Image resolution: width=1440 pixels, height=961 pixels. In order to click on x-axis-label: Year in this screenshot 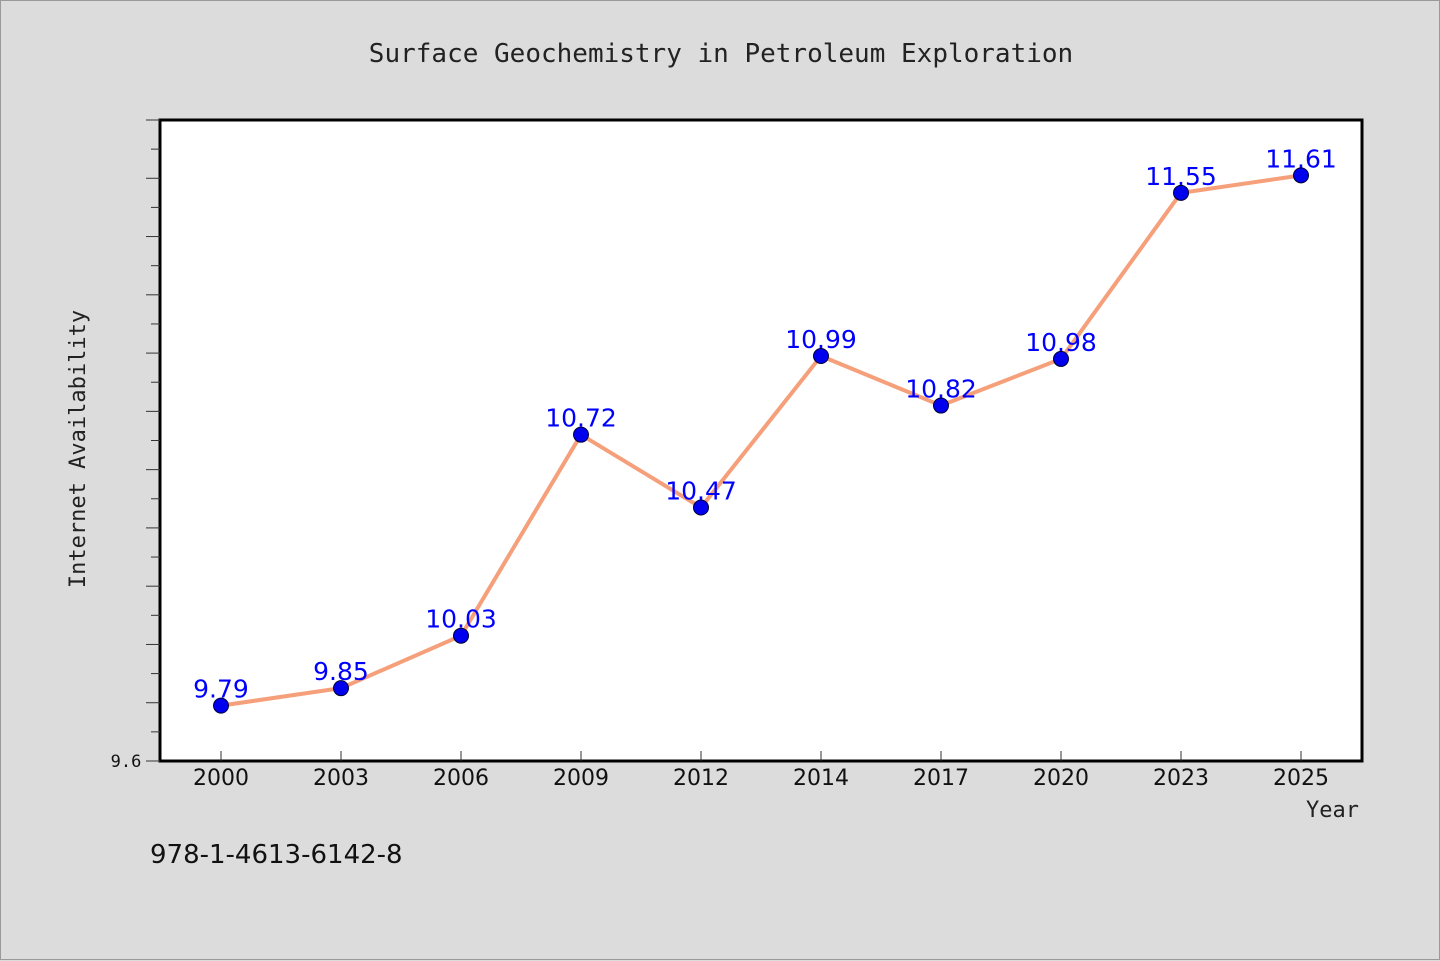, I will do `click(1332, 810)`.